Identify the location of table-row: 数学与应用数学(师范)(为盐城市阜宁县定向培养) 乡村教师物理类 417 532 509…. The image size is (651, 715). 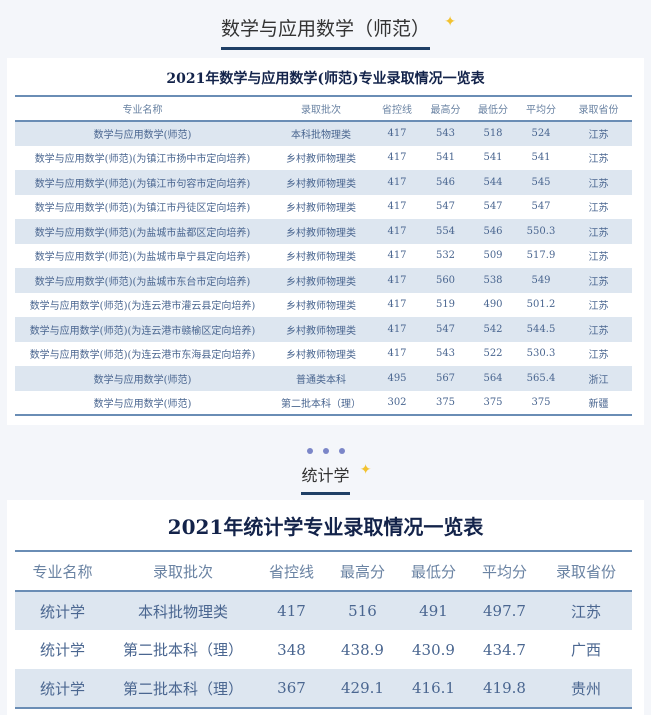
(323, 256).